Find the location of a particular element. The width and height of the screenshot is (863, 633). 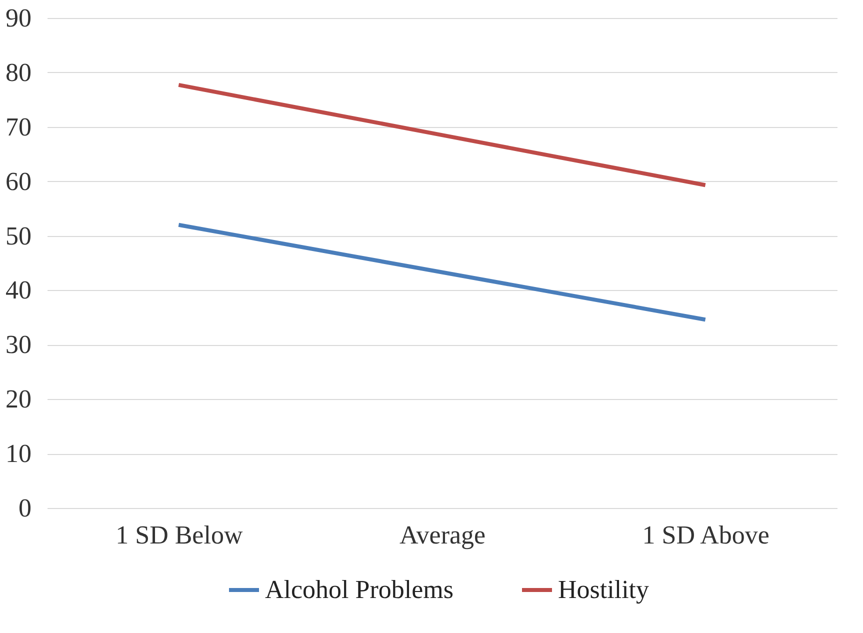

y-tick-label: 10 is located at coordinates (19, 453).